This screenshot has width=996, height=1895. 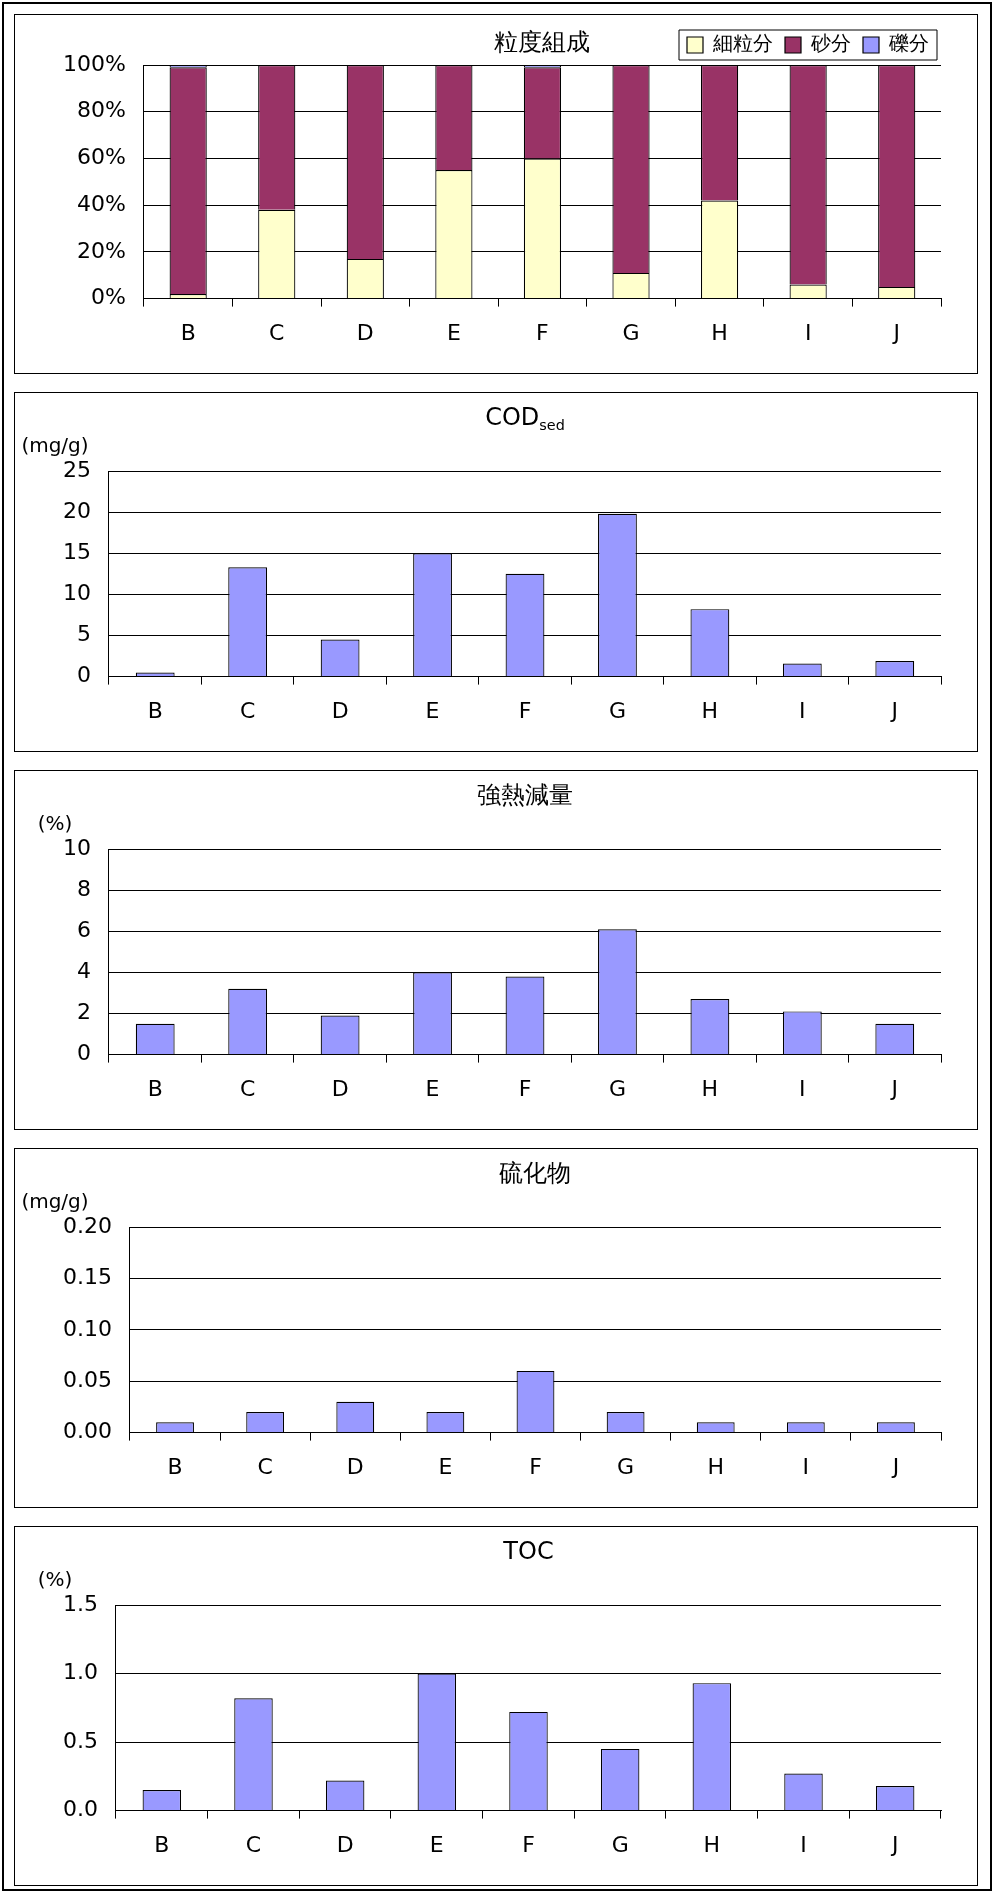 I want to click on y-tick-label: 0.05, so click(x=87, y=1379).